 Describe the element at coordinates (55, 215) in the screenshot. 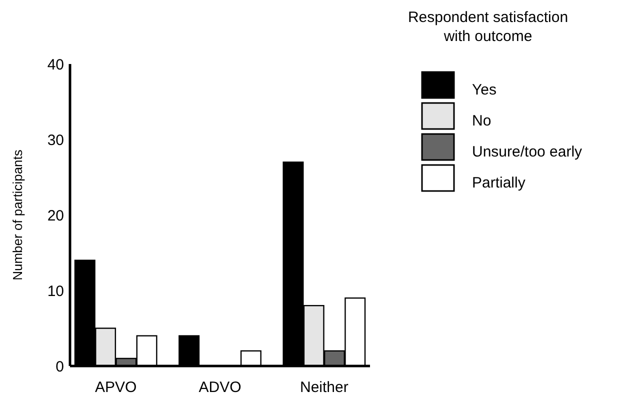

I see `y-tick-label: 20` at that location.